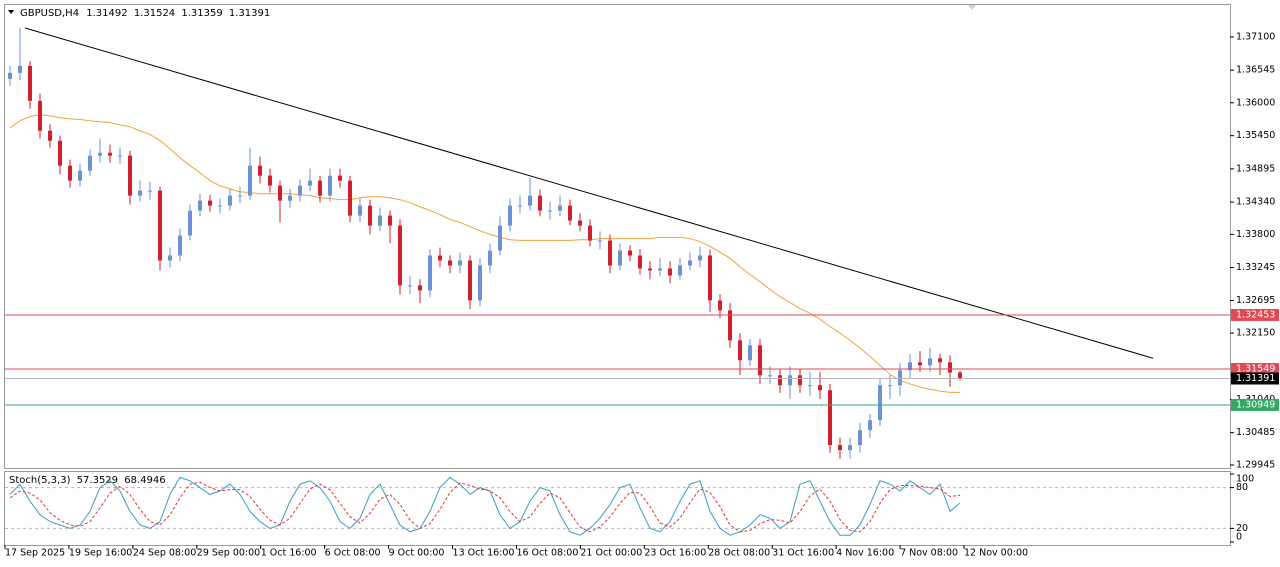 The width and height of the screenshot is (1280, 567). Describe the element at coordinates (249, 13) in the screenshot. I see `quote-close: 1.31391` at that location.